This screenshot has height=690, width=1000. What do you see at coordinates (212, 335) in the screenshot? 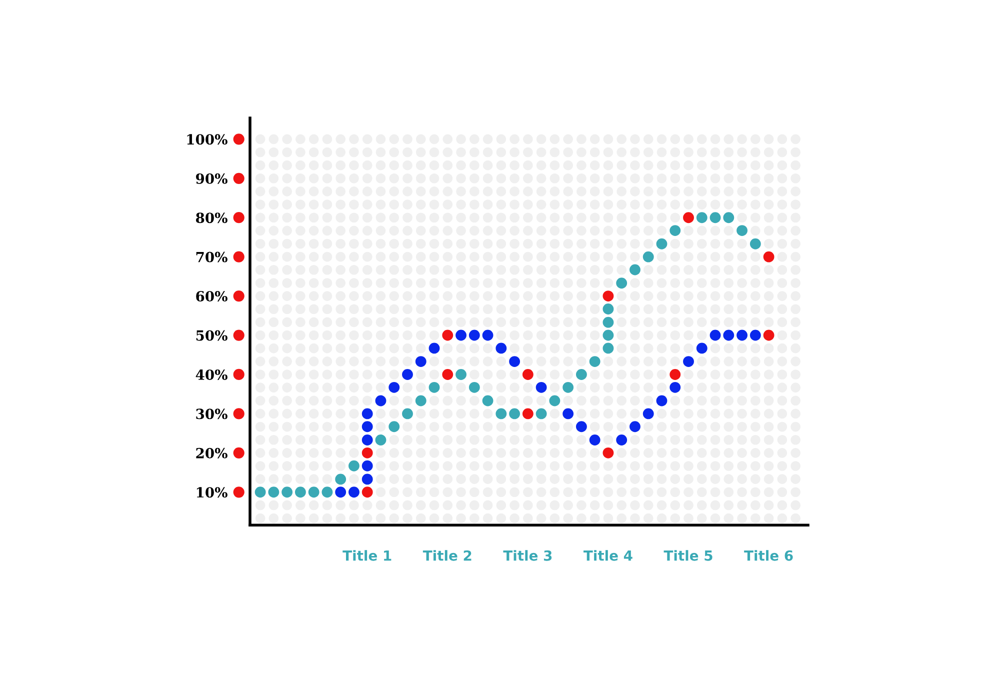
I see `y-tick-label: 50%` at bounding box center [212, 335].